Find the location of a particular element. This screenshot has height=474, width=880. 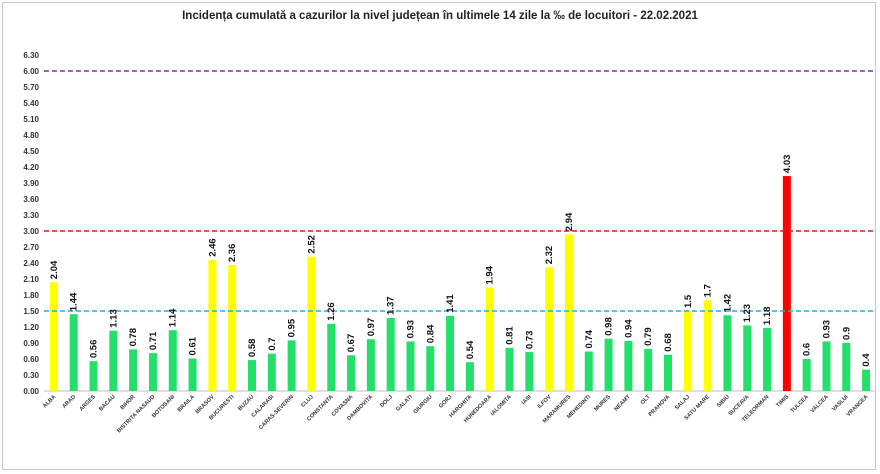

value-label: 0.98 is located at coordinates (609, 326).